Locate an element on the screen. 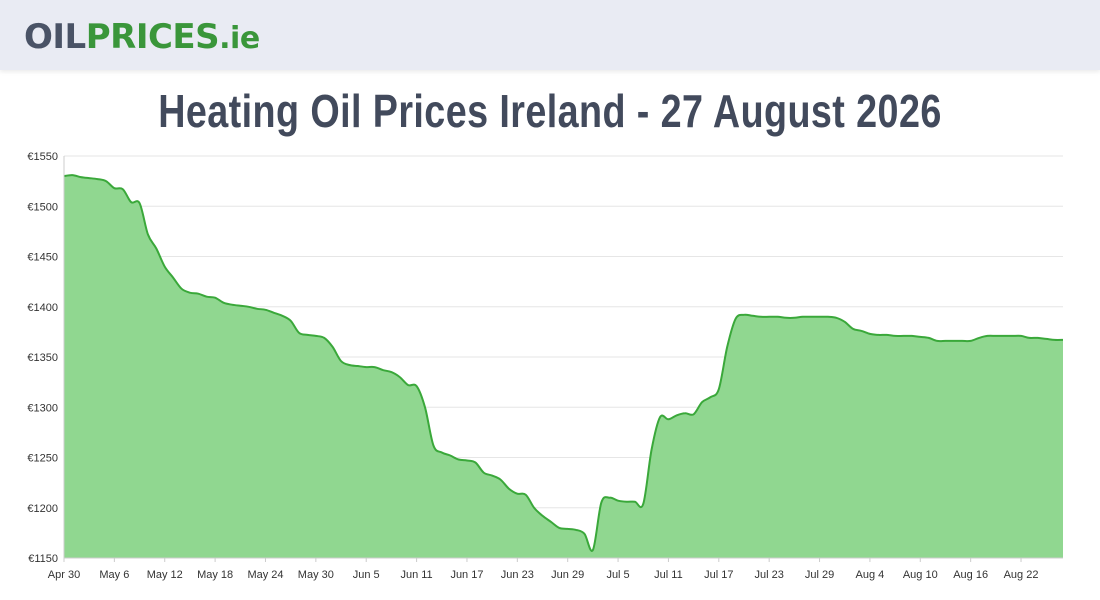 Image resolution: width=1100 pixels, height=600 pixels. x-tick-label: Aug 16 is located at coordinates (970, 575).